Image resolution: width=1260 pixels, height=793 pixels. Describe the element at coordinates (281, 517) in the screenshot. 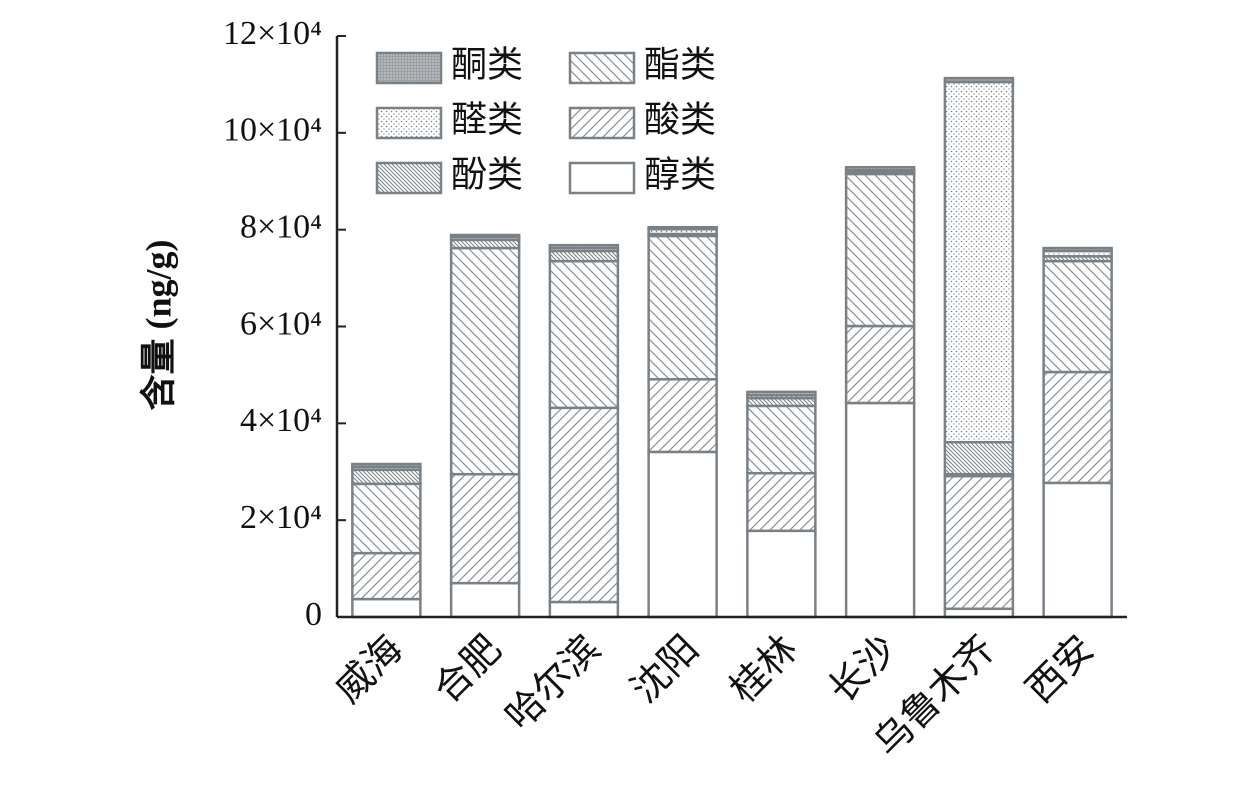

I see `y-tick-label: 2×10⁴` at that location.